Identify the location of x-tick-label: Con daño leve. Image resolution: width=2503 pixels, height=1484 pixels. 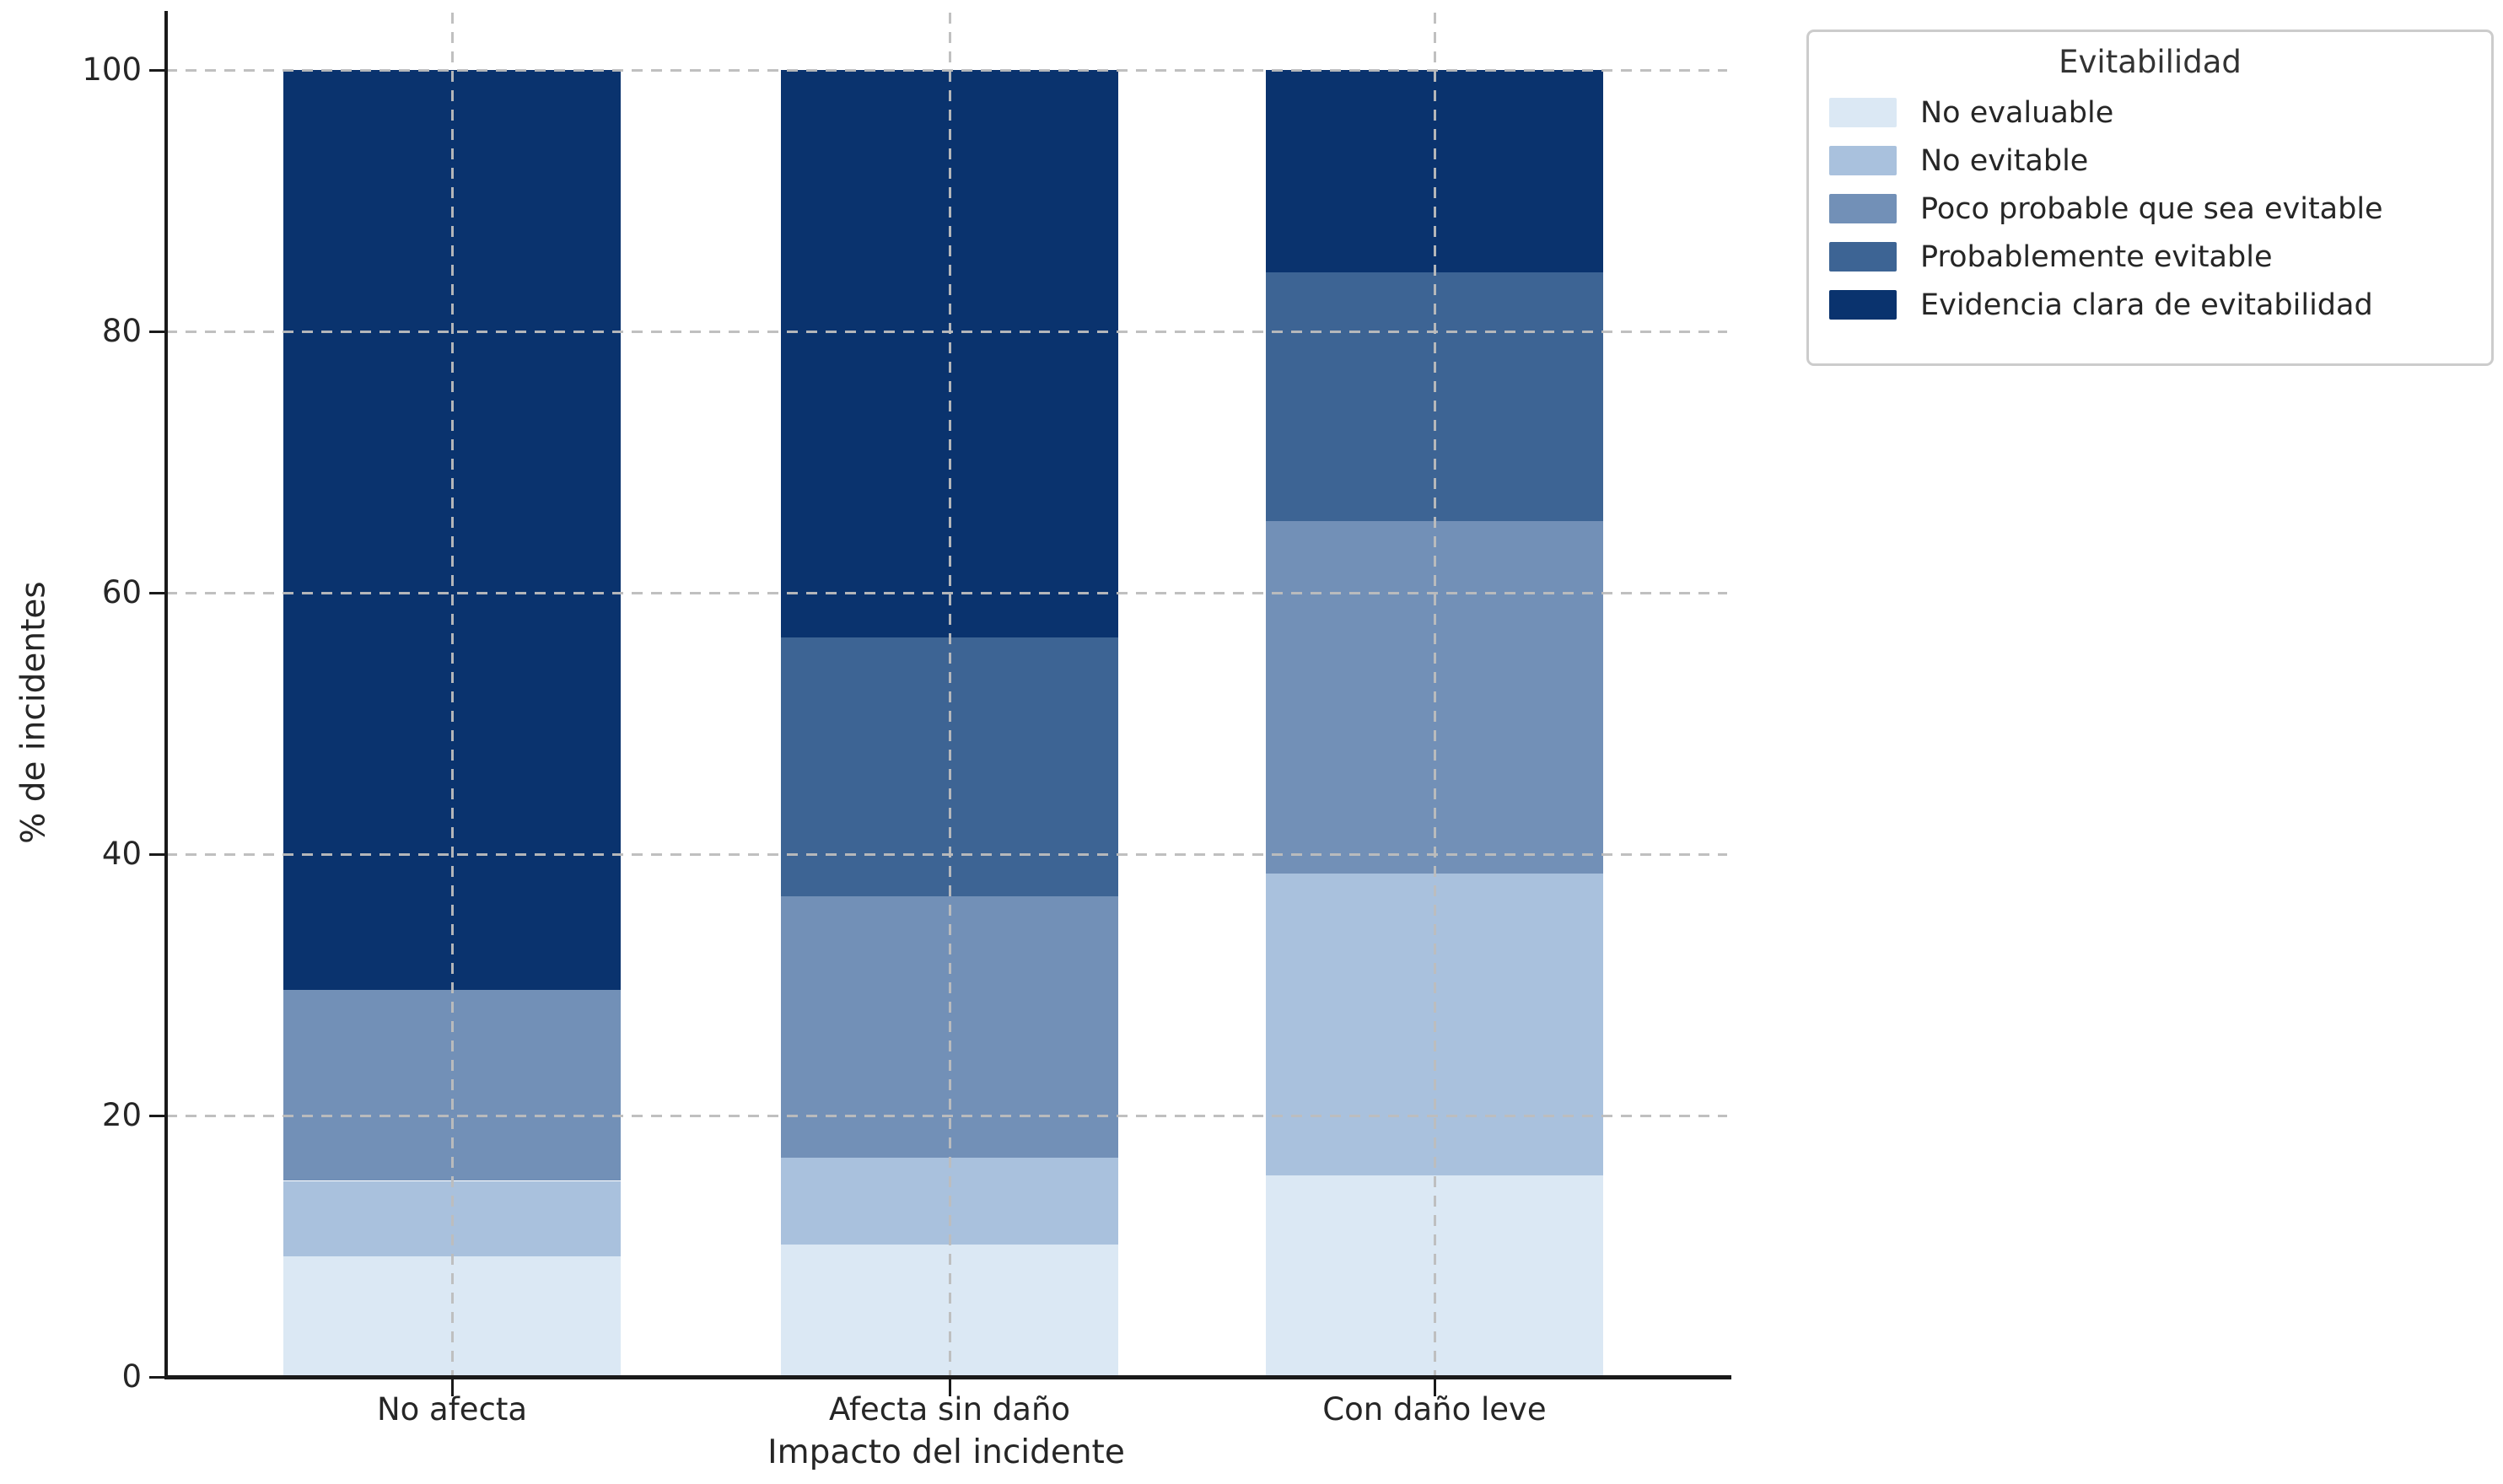
(1434, 1409).